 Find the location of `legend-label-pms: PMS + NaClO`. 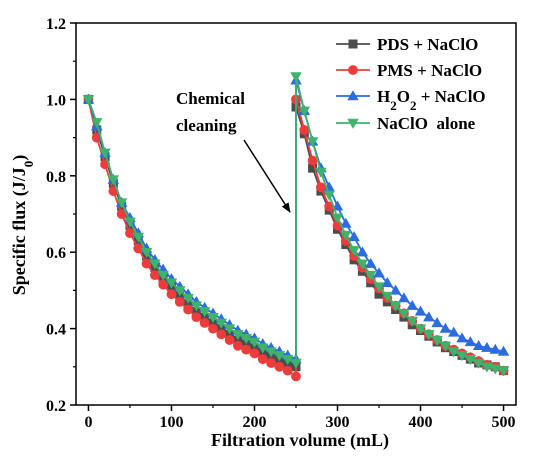

legend-label-pms: PMS + NaClO is located at coordinates (429, 70).